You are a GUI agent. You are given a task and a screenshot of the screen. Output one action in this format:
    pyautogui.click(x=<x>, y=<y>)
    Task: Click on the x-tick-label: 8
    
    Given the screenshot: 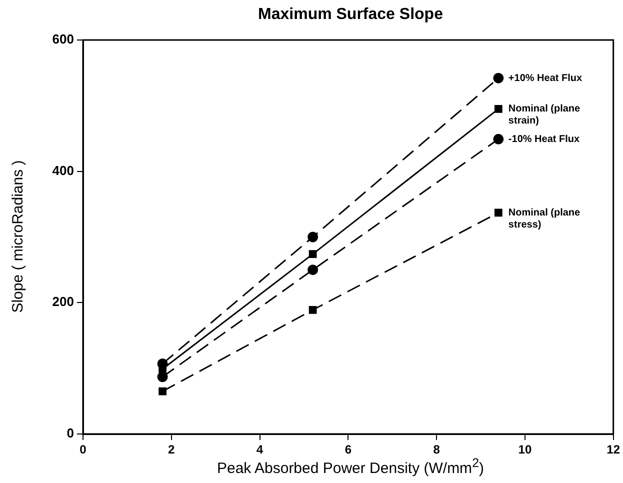 What is the action you would take?
    pyautogui.click(x=436, y=449)
    